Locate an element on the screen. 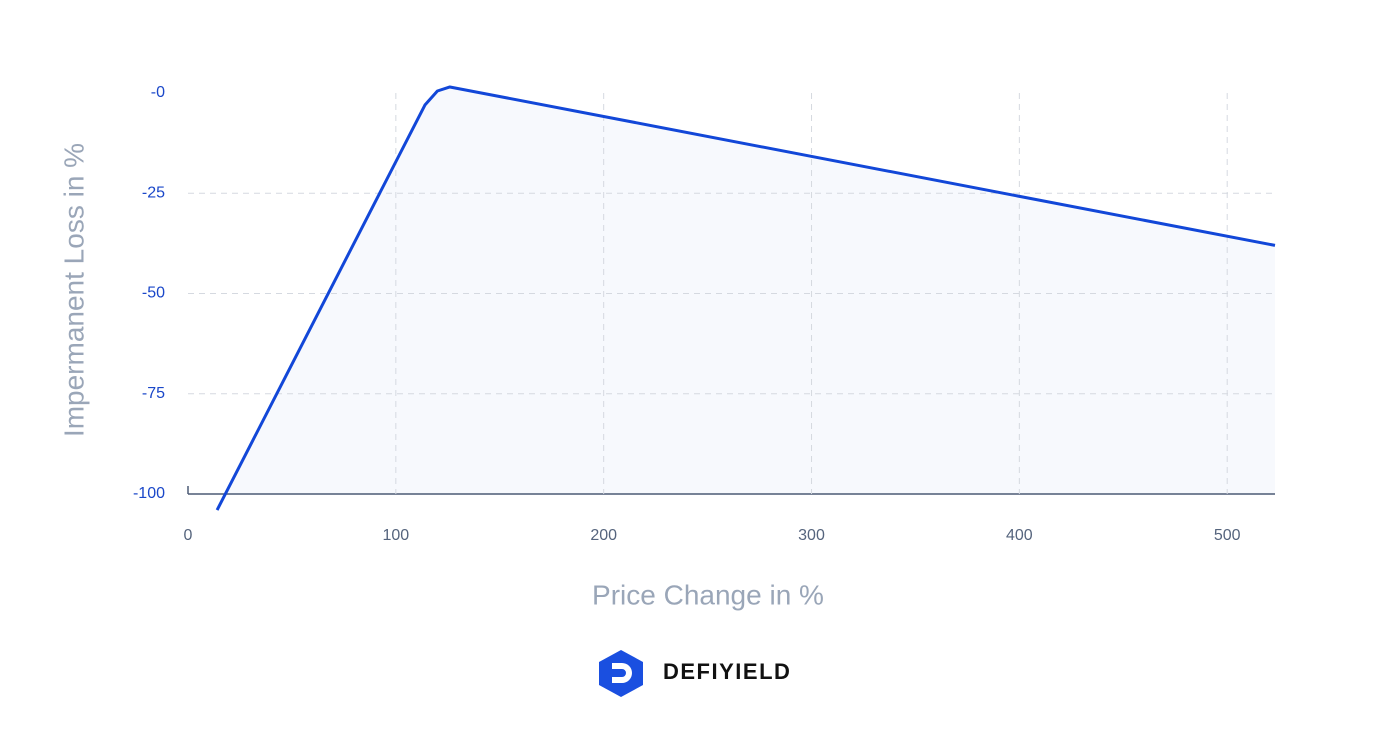  y-tick-label: -50 is located at coordinates (153, 293).